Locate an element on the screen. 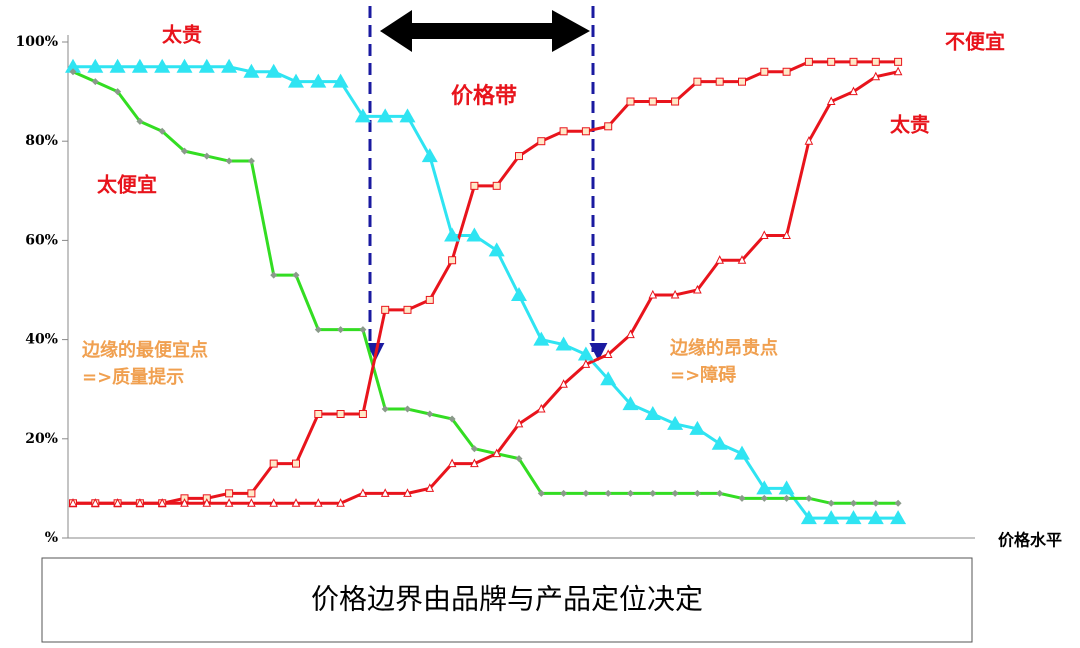 The width and height of the screenshot is (1080, 648). caption: 价格边界由品牌与产品定位决定 is located at coordinates (507, 599).